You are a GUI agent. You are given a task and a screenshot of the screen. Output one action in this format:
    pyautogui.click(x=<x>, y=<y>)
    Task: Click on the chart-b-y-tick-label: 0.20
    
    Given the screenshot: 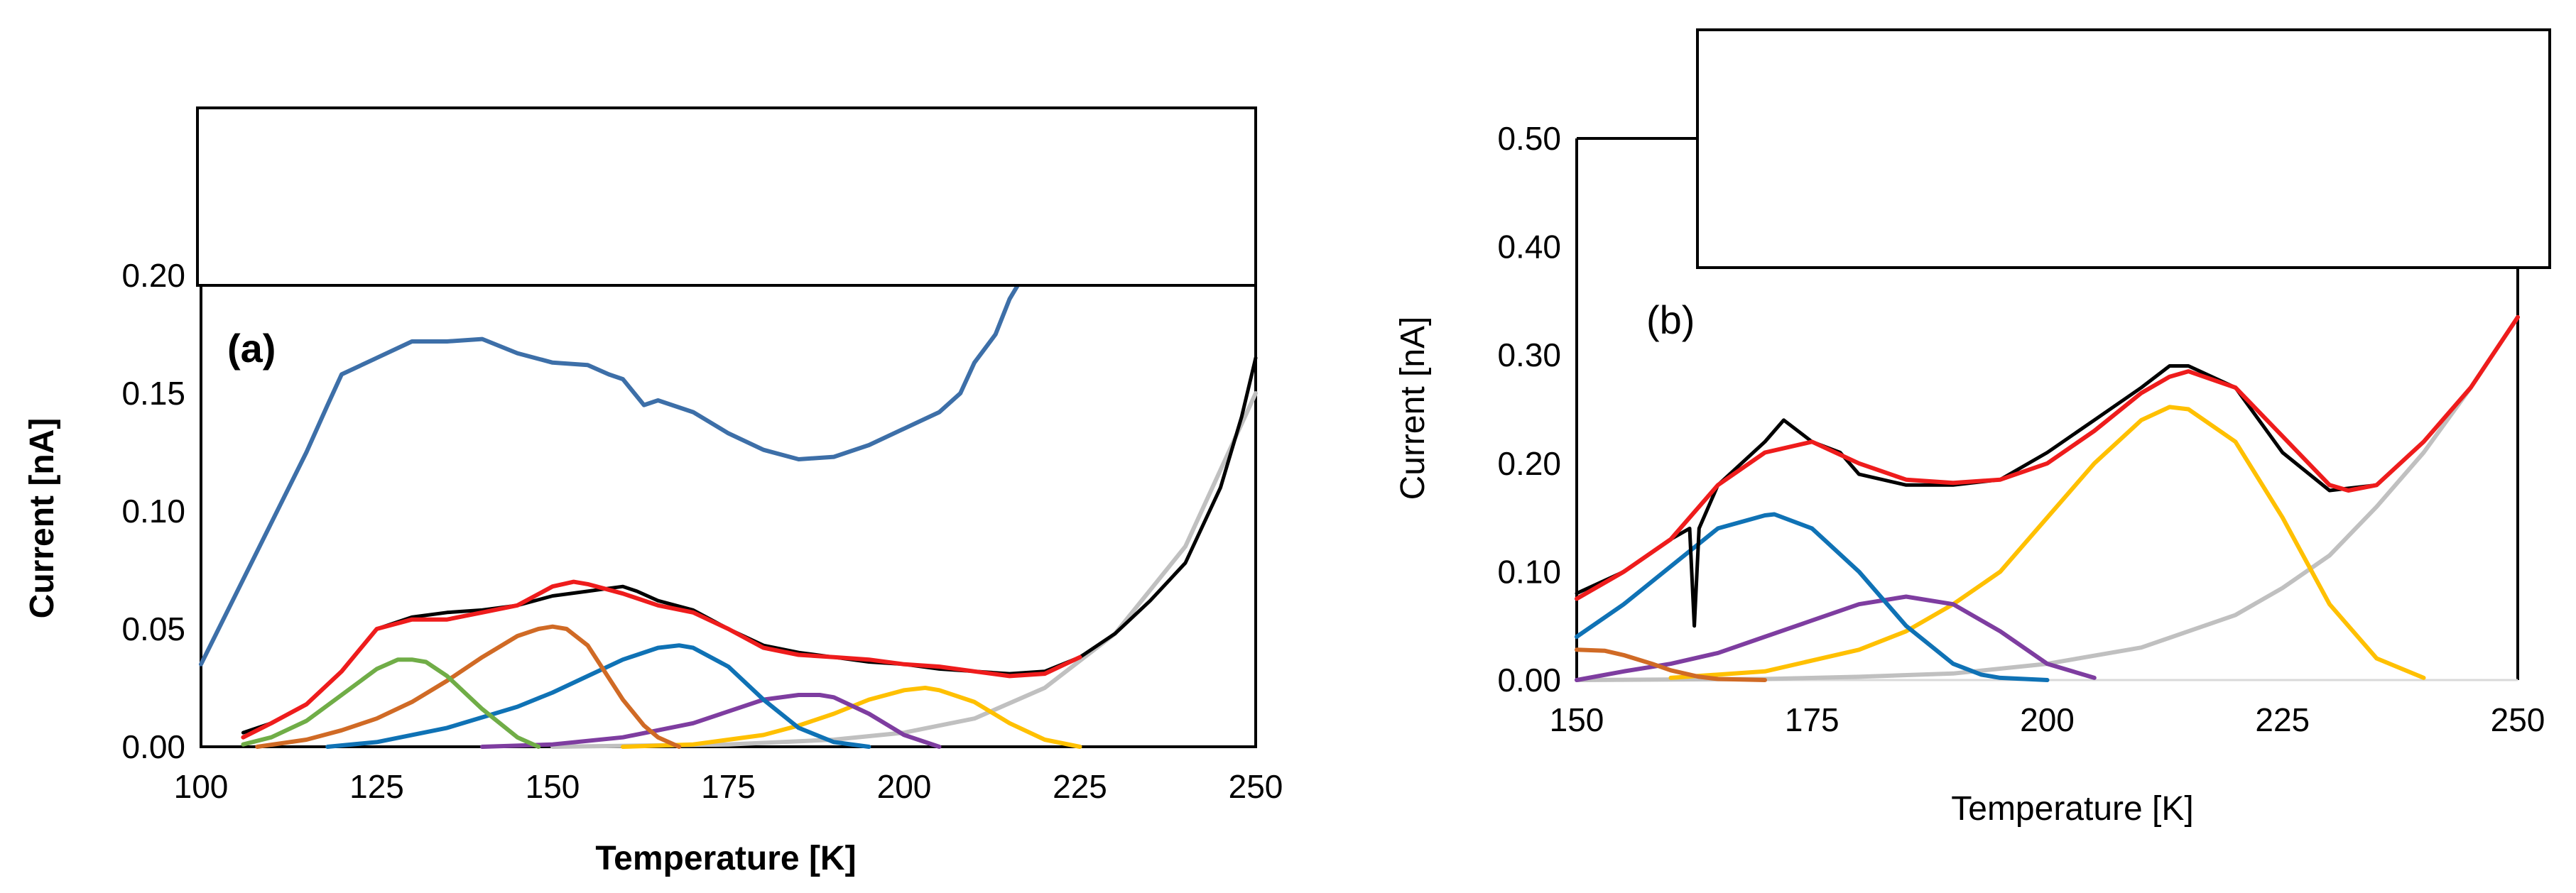 What is the action you would take?
    pyautogui.click(x=1529, y=463)
    